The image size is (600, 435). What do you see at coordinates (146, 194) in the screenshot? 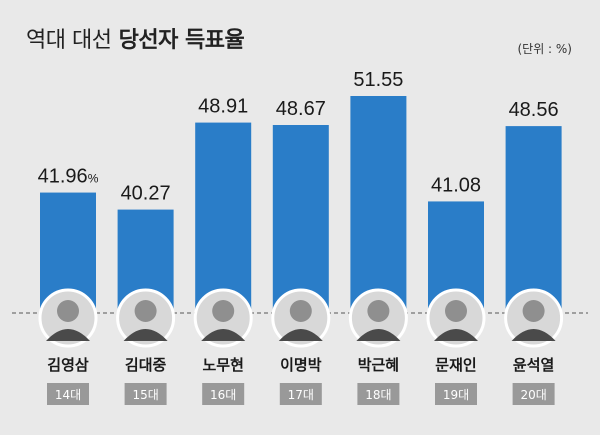
I see `value-label-2: 40.27` at bounding box center [146, 194].